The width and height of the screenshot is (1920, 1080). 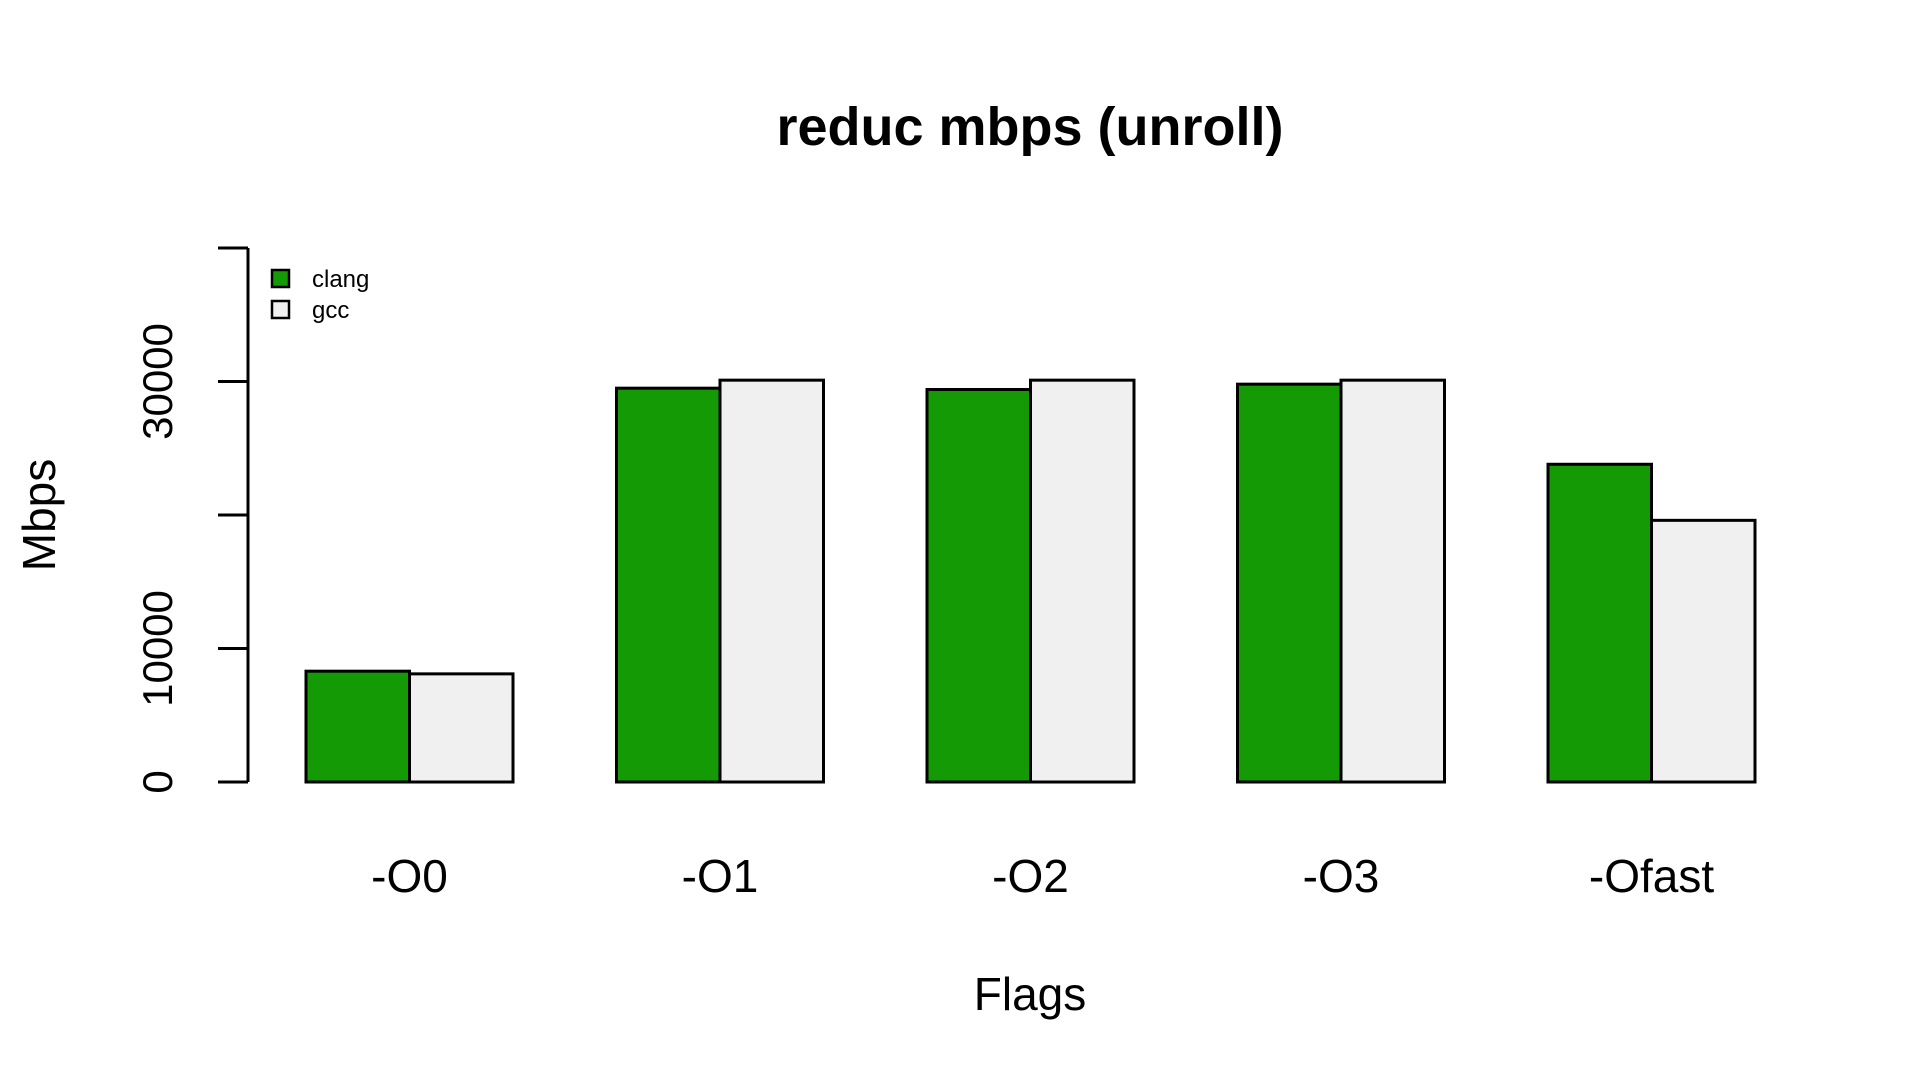 I want to click on chart-title: reduc mbps (unroll), so click(x=1029, y=127).